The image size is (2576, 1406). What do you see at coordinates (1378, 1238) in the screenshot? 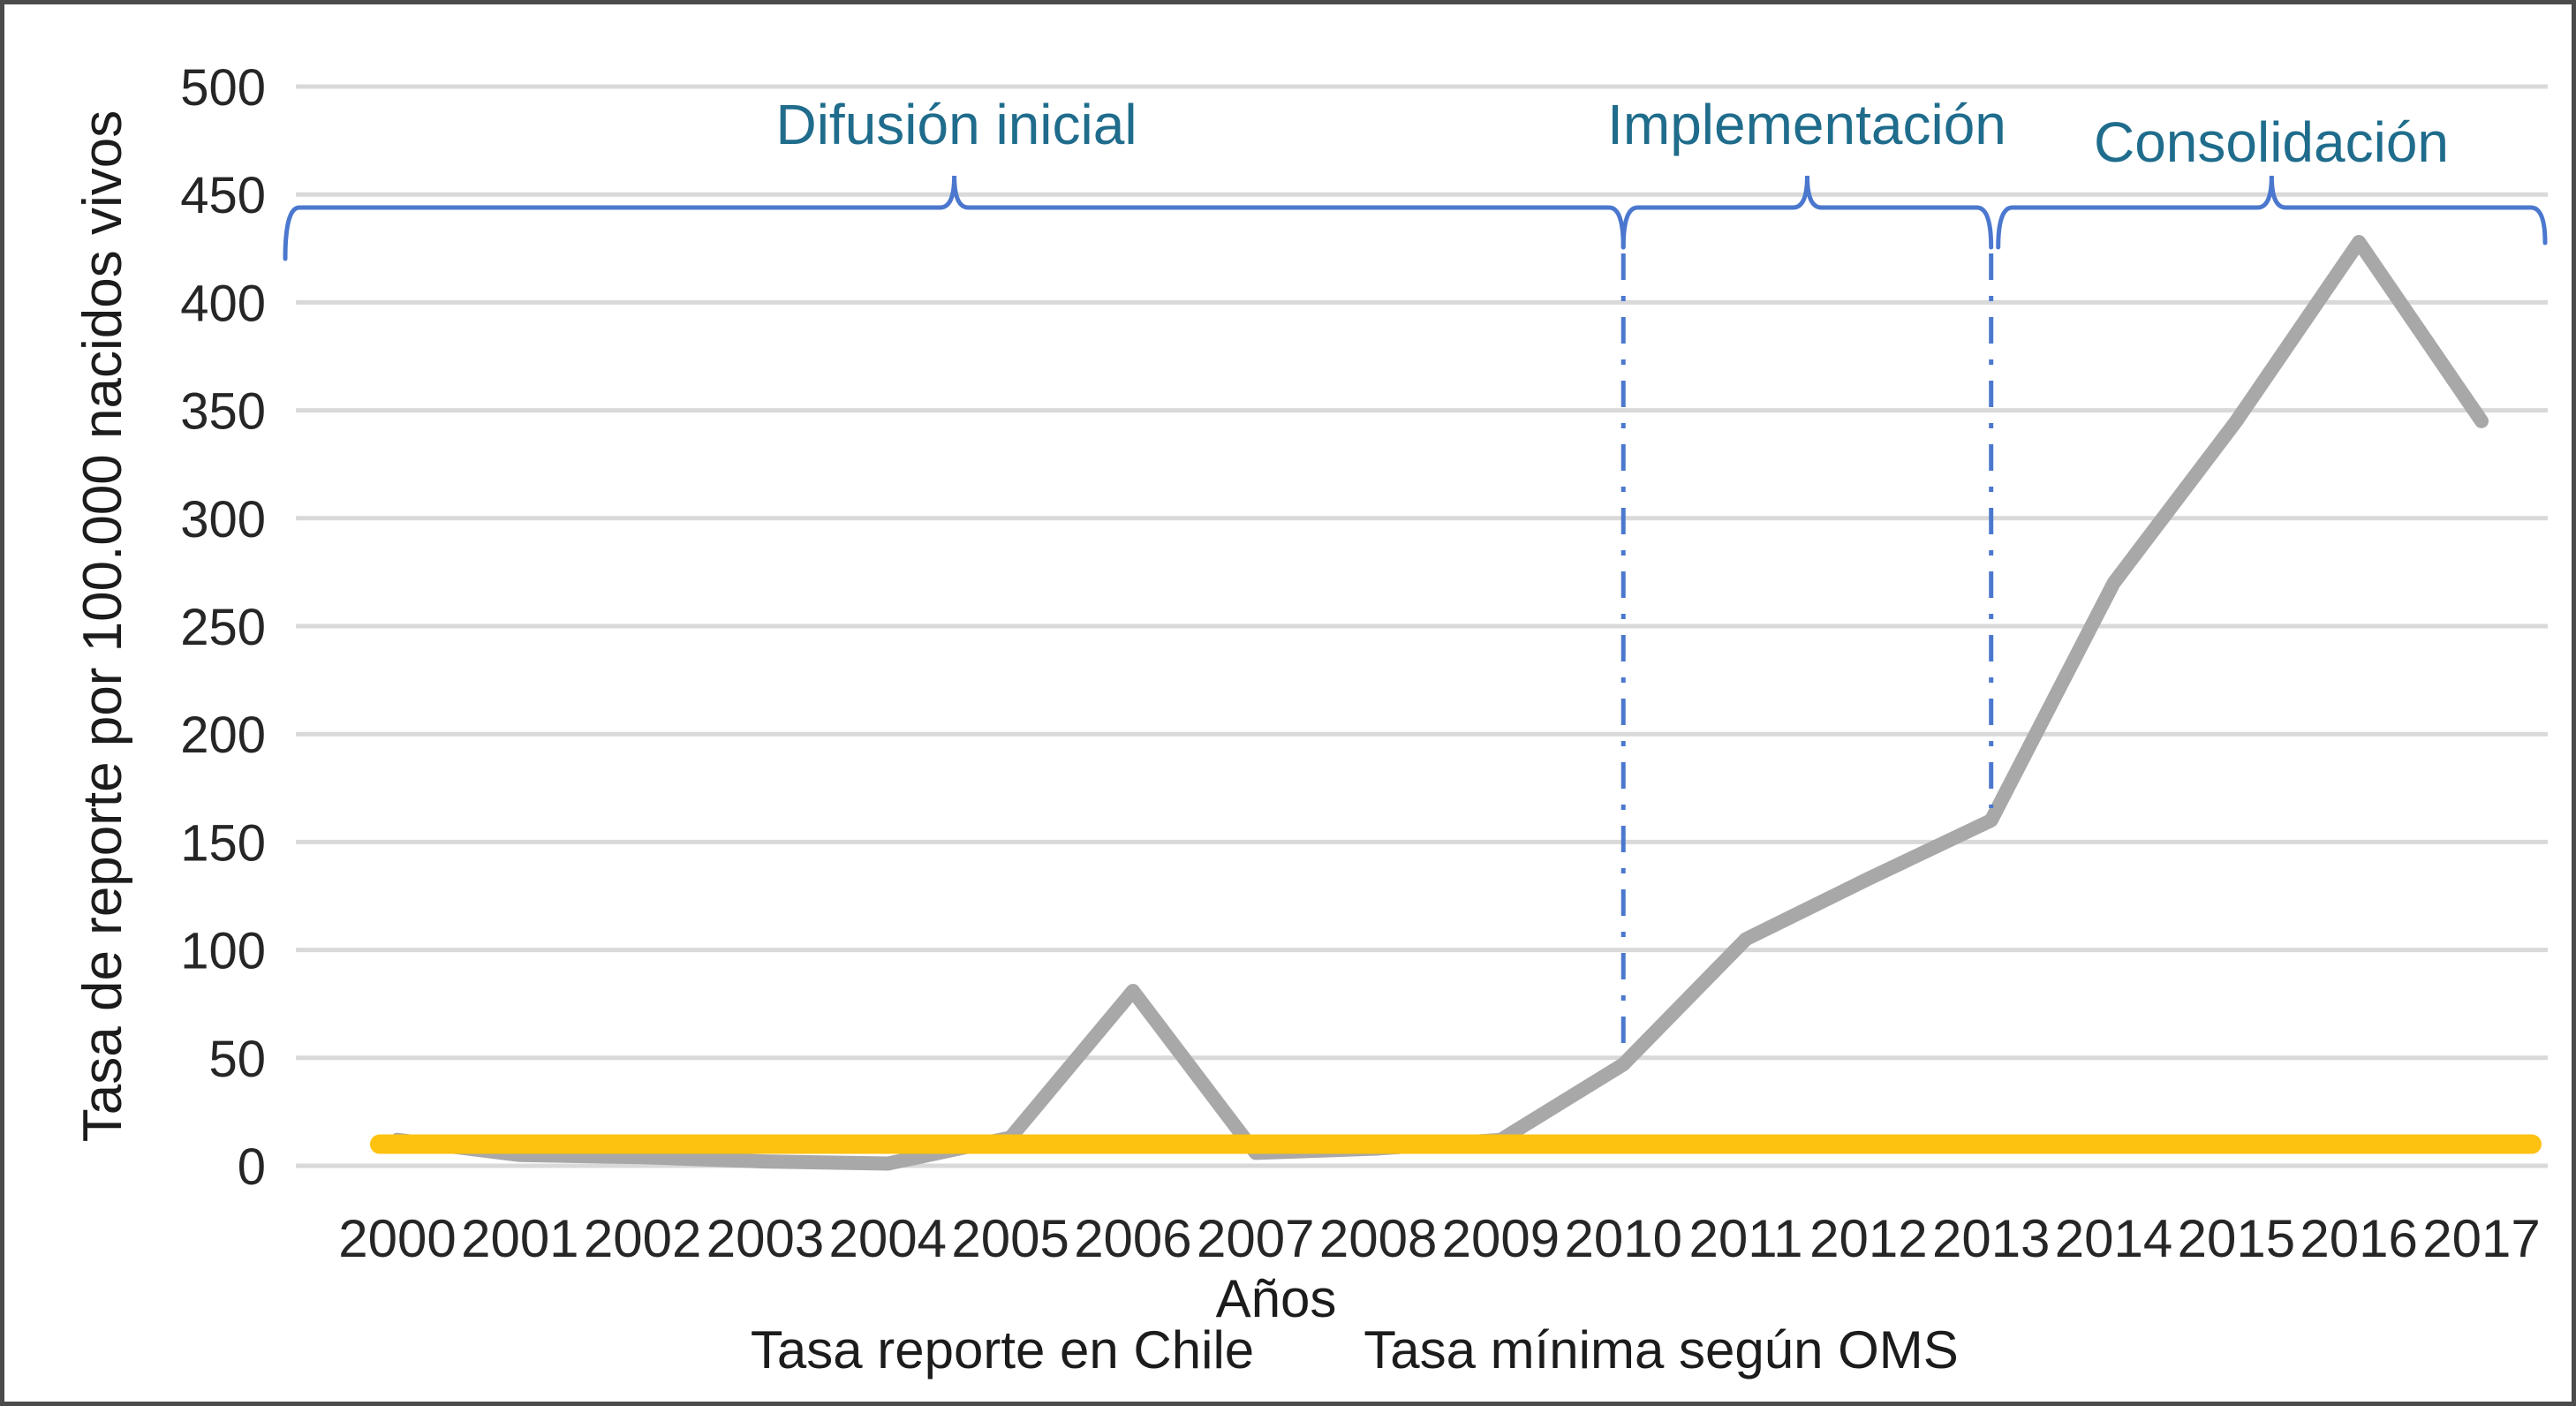
I see `x-tick-label-2008: 2008` at bounding box center [1378, 1238].